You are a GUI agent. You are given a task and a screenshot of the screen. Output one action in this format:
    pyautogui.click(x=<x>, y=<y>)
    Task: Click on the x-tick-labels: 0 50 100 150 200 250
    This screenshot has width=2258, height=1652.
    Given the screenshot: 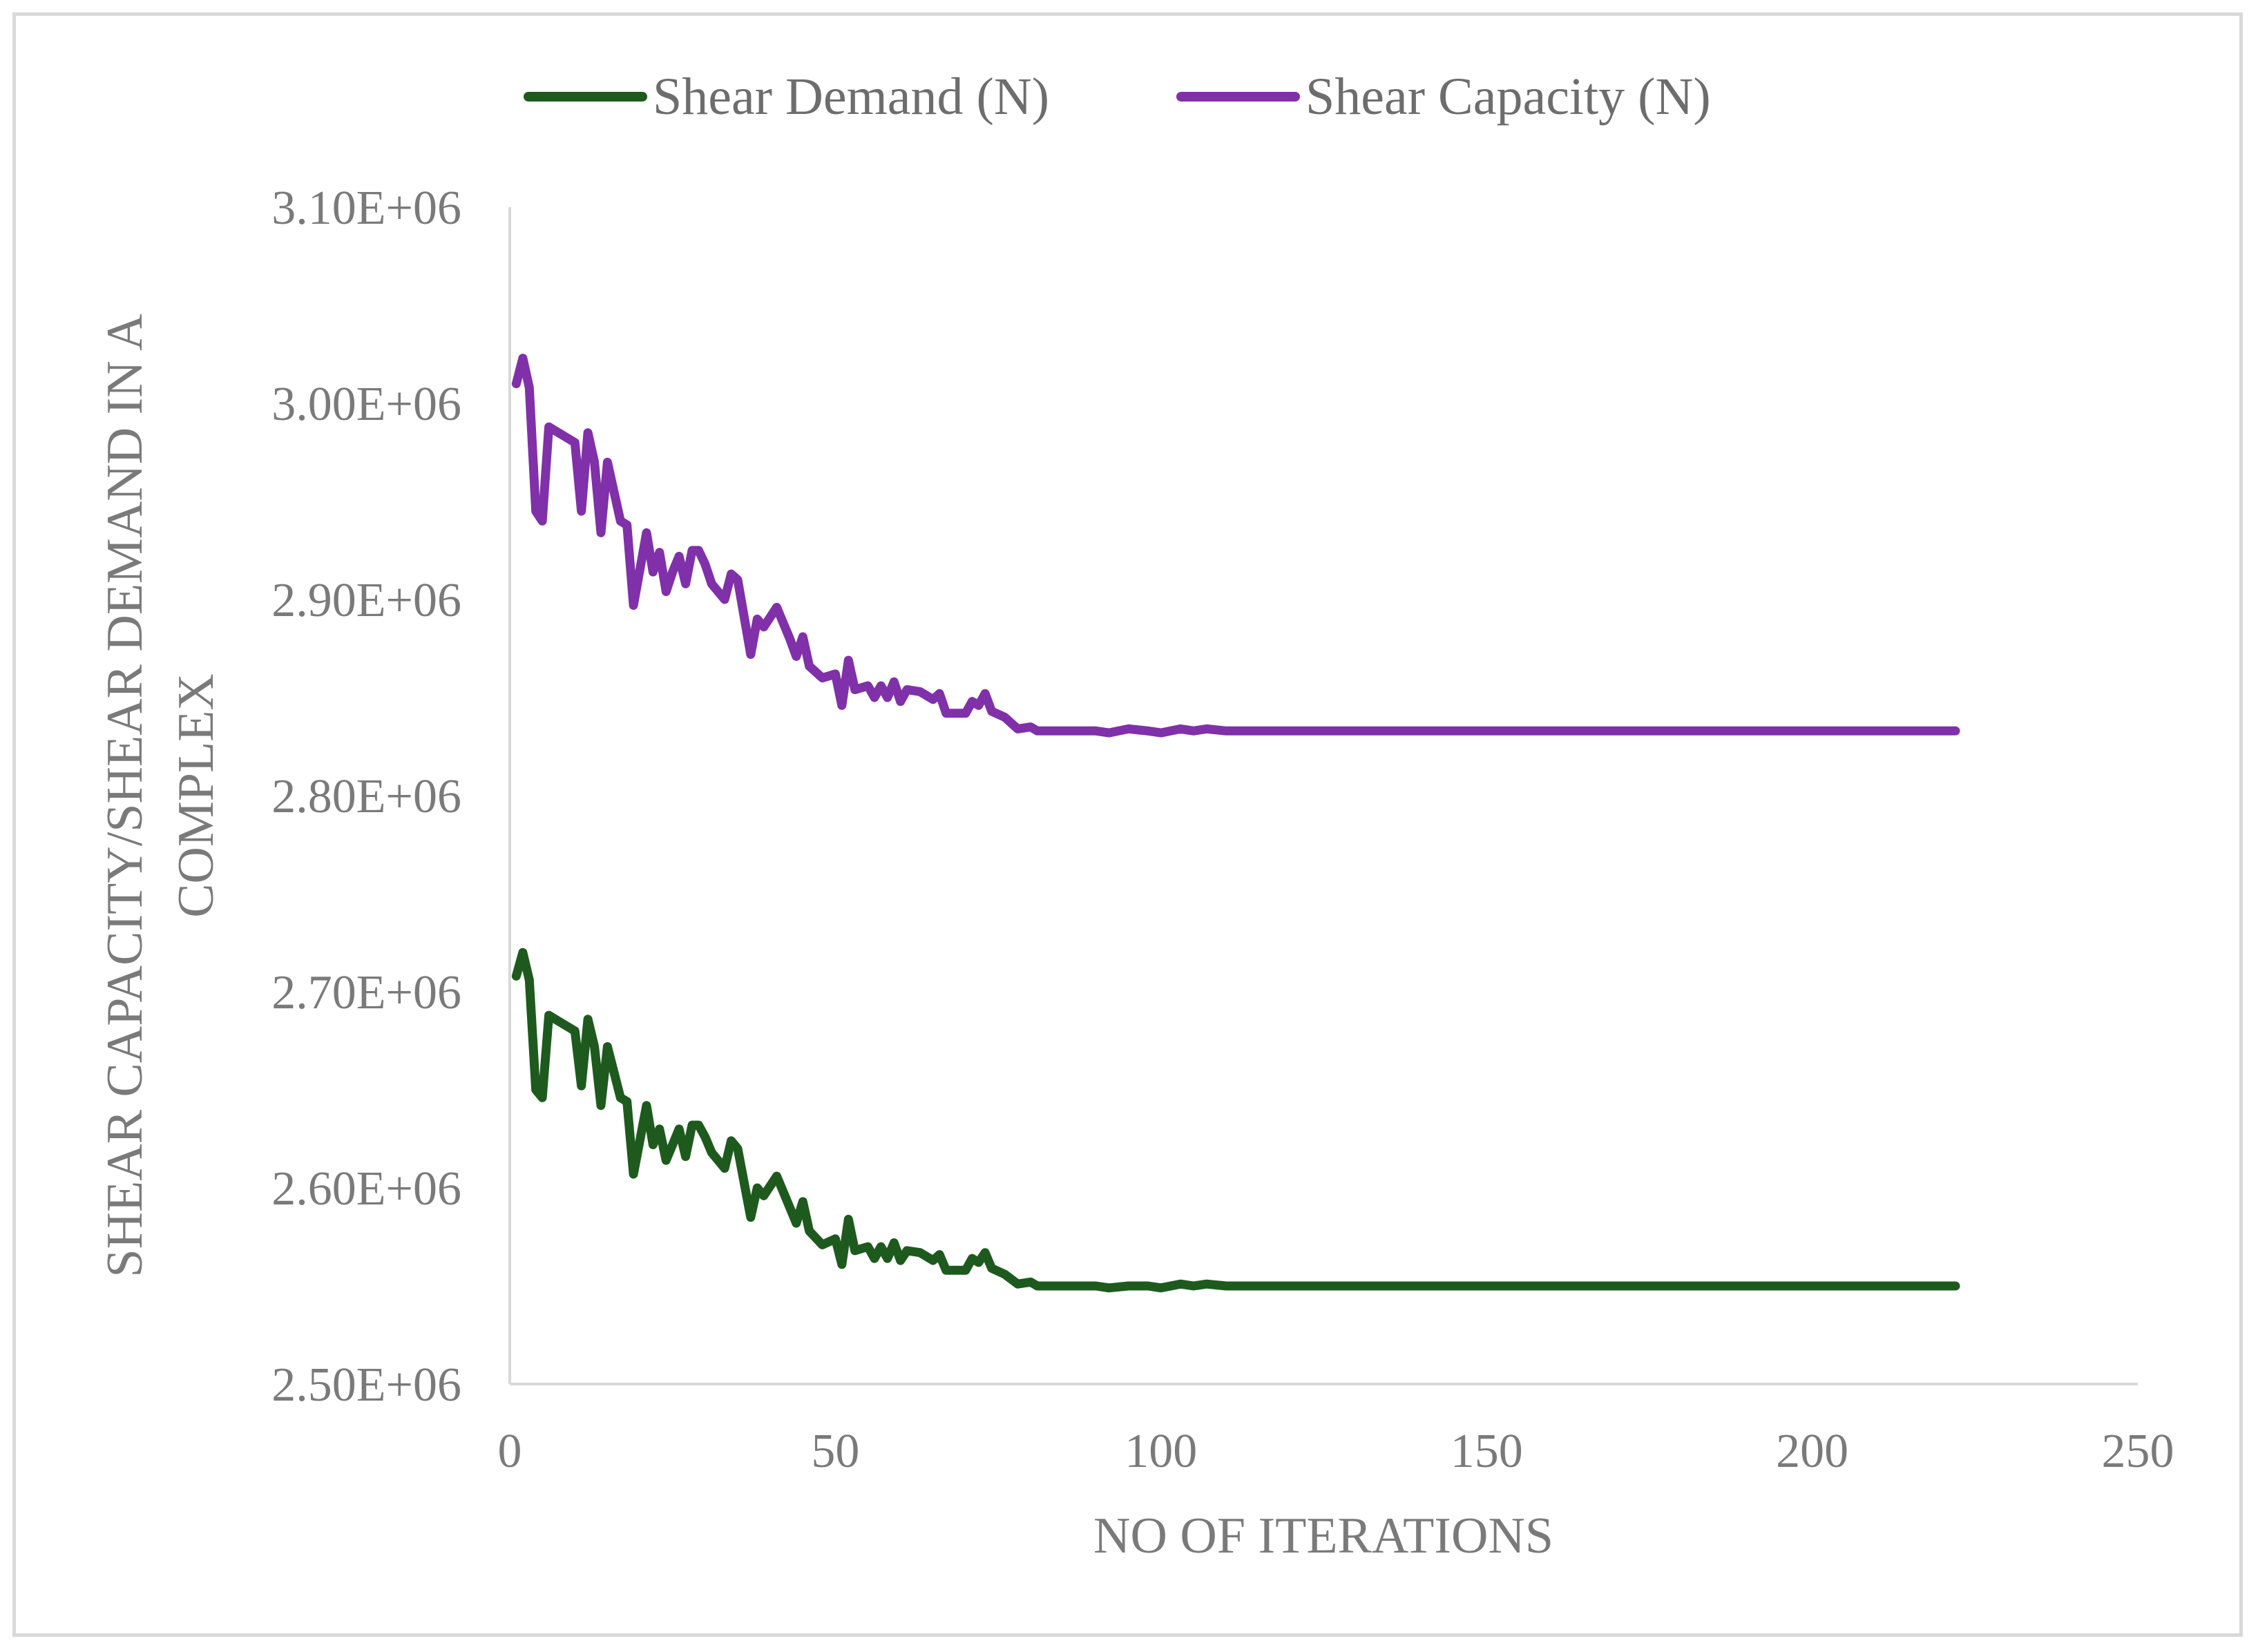 What is the action you would take?
    pyautogui.click(x=1336, y=1451)
    